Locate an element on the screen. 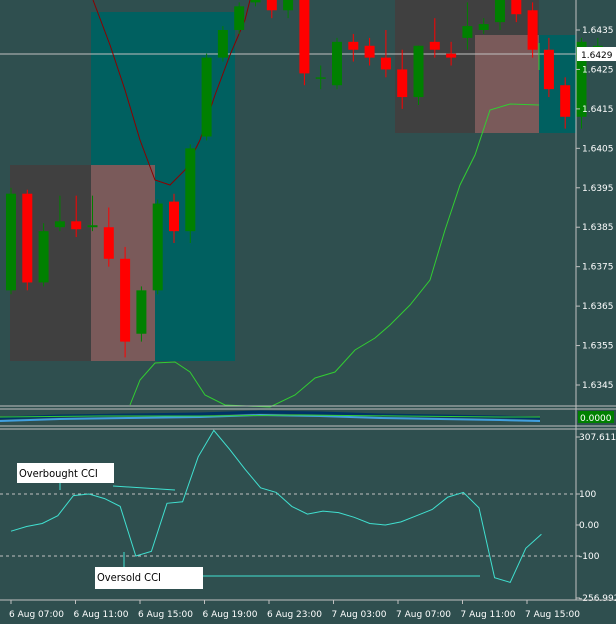 This screenshot has height=624, width=616. volume-panel: 0.0000 is located at coordinates (307, 417).